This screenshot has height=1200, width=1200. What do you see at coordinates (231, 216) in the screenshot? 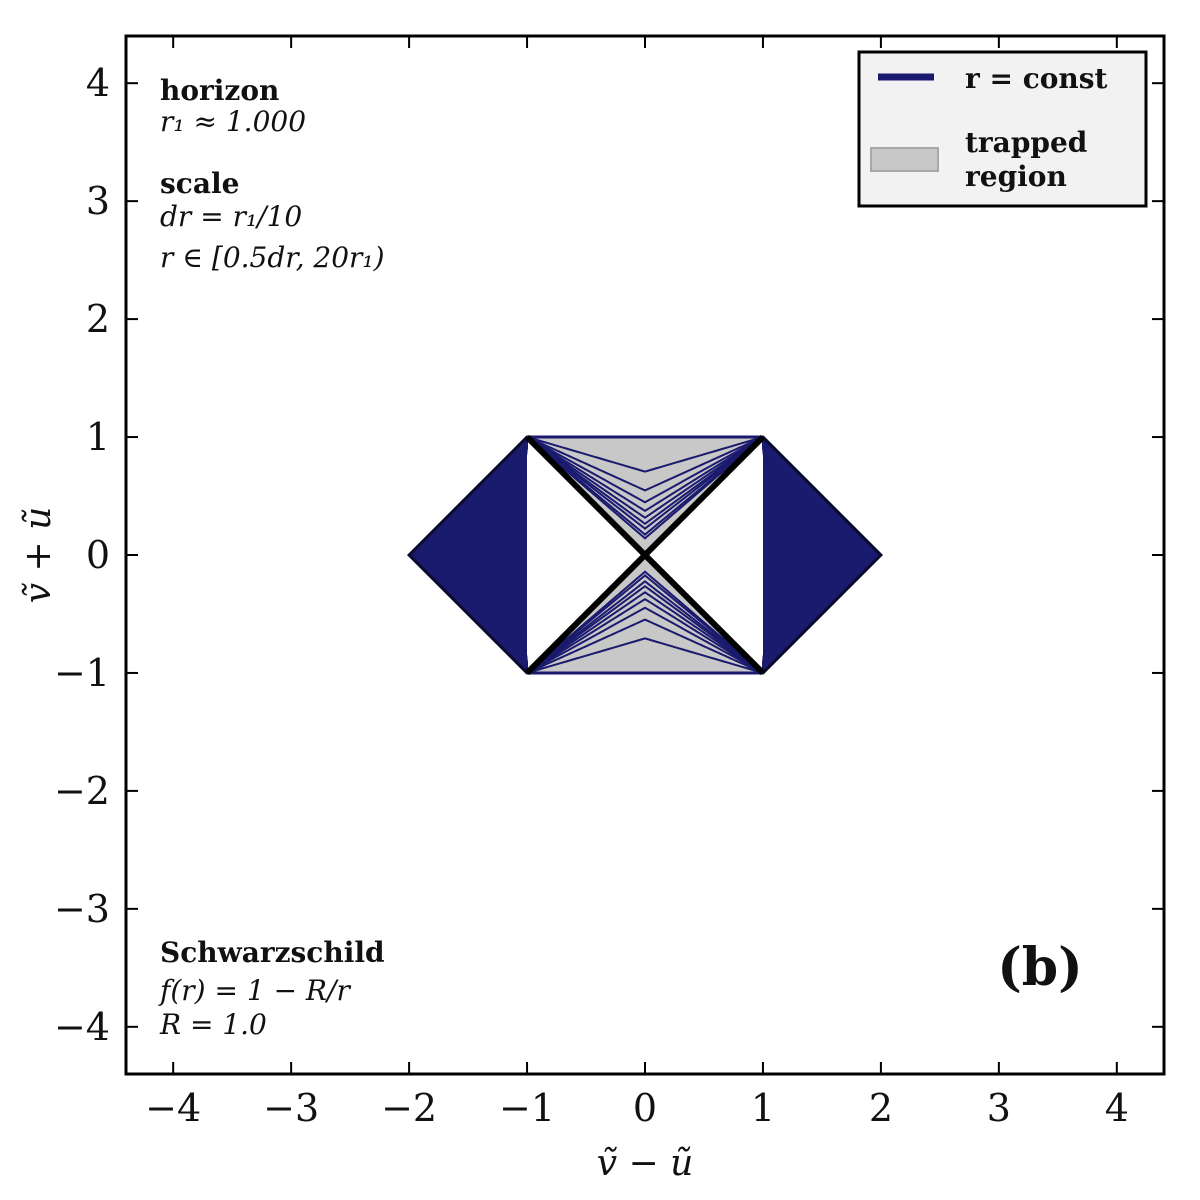
I see `scale-dr: dr = r₁/10` at bounding box center [231, 216].